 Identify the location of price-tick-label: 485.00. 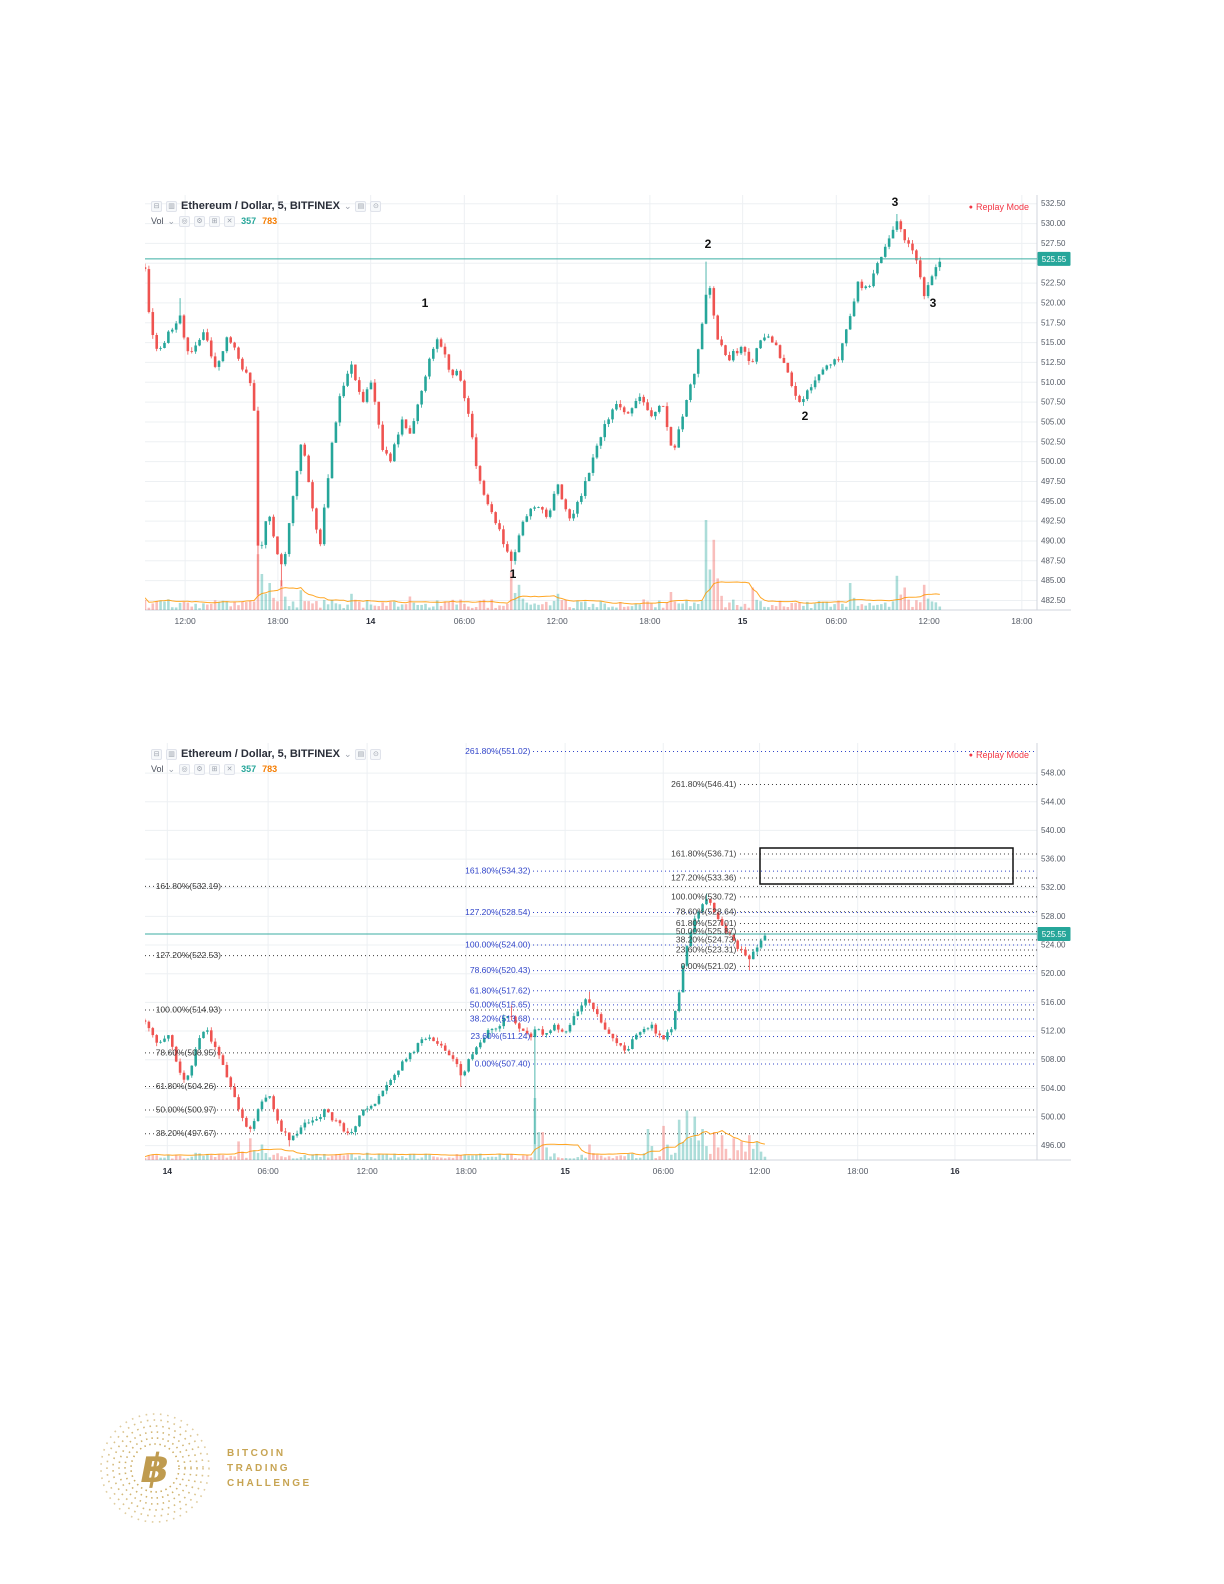
(1053, 580).